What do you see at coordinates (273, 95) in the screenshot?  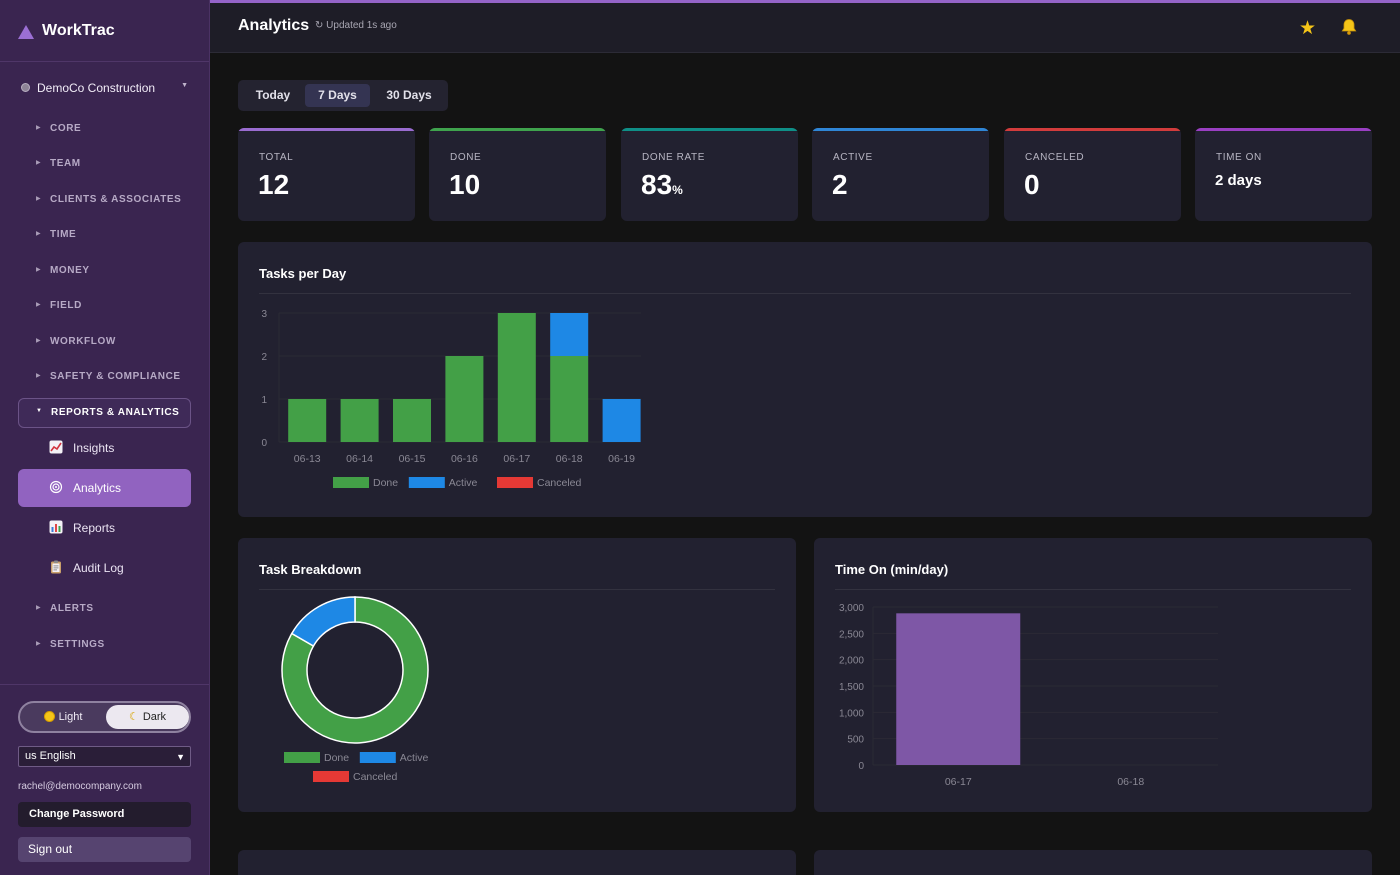 I see `tab-today: Today` at bounding box center [273, 95].